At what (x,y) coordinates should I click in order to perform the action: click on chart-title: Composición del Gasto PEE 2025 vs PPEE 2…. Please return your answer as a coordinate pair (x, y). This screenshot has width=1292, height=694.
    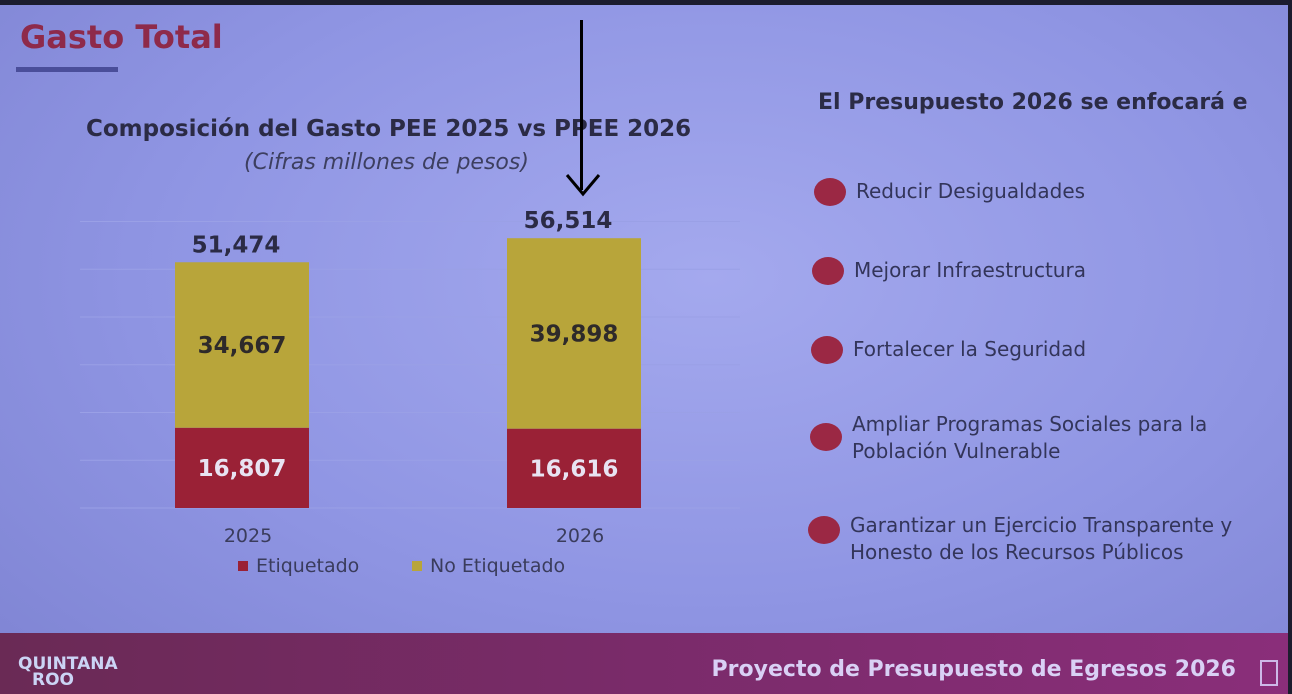
    Looking at the image, I should click on (389, 129).